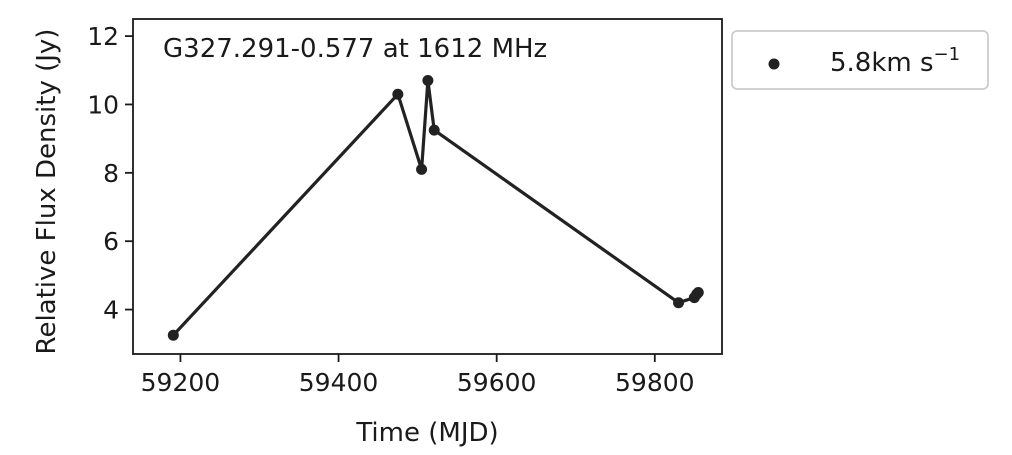  I want to click on x-tick-label: 59800, so click(655, 382).